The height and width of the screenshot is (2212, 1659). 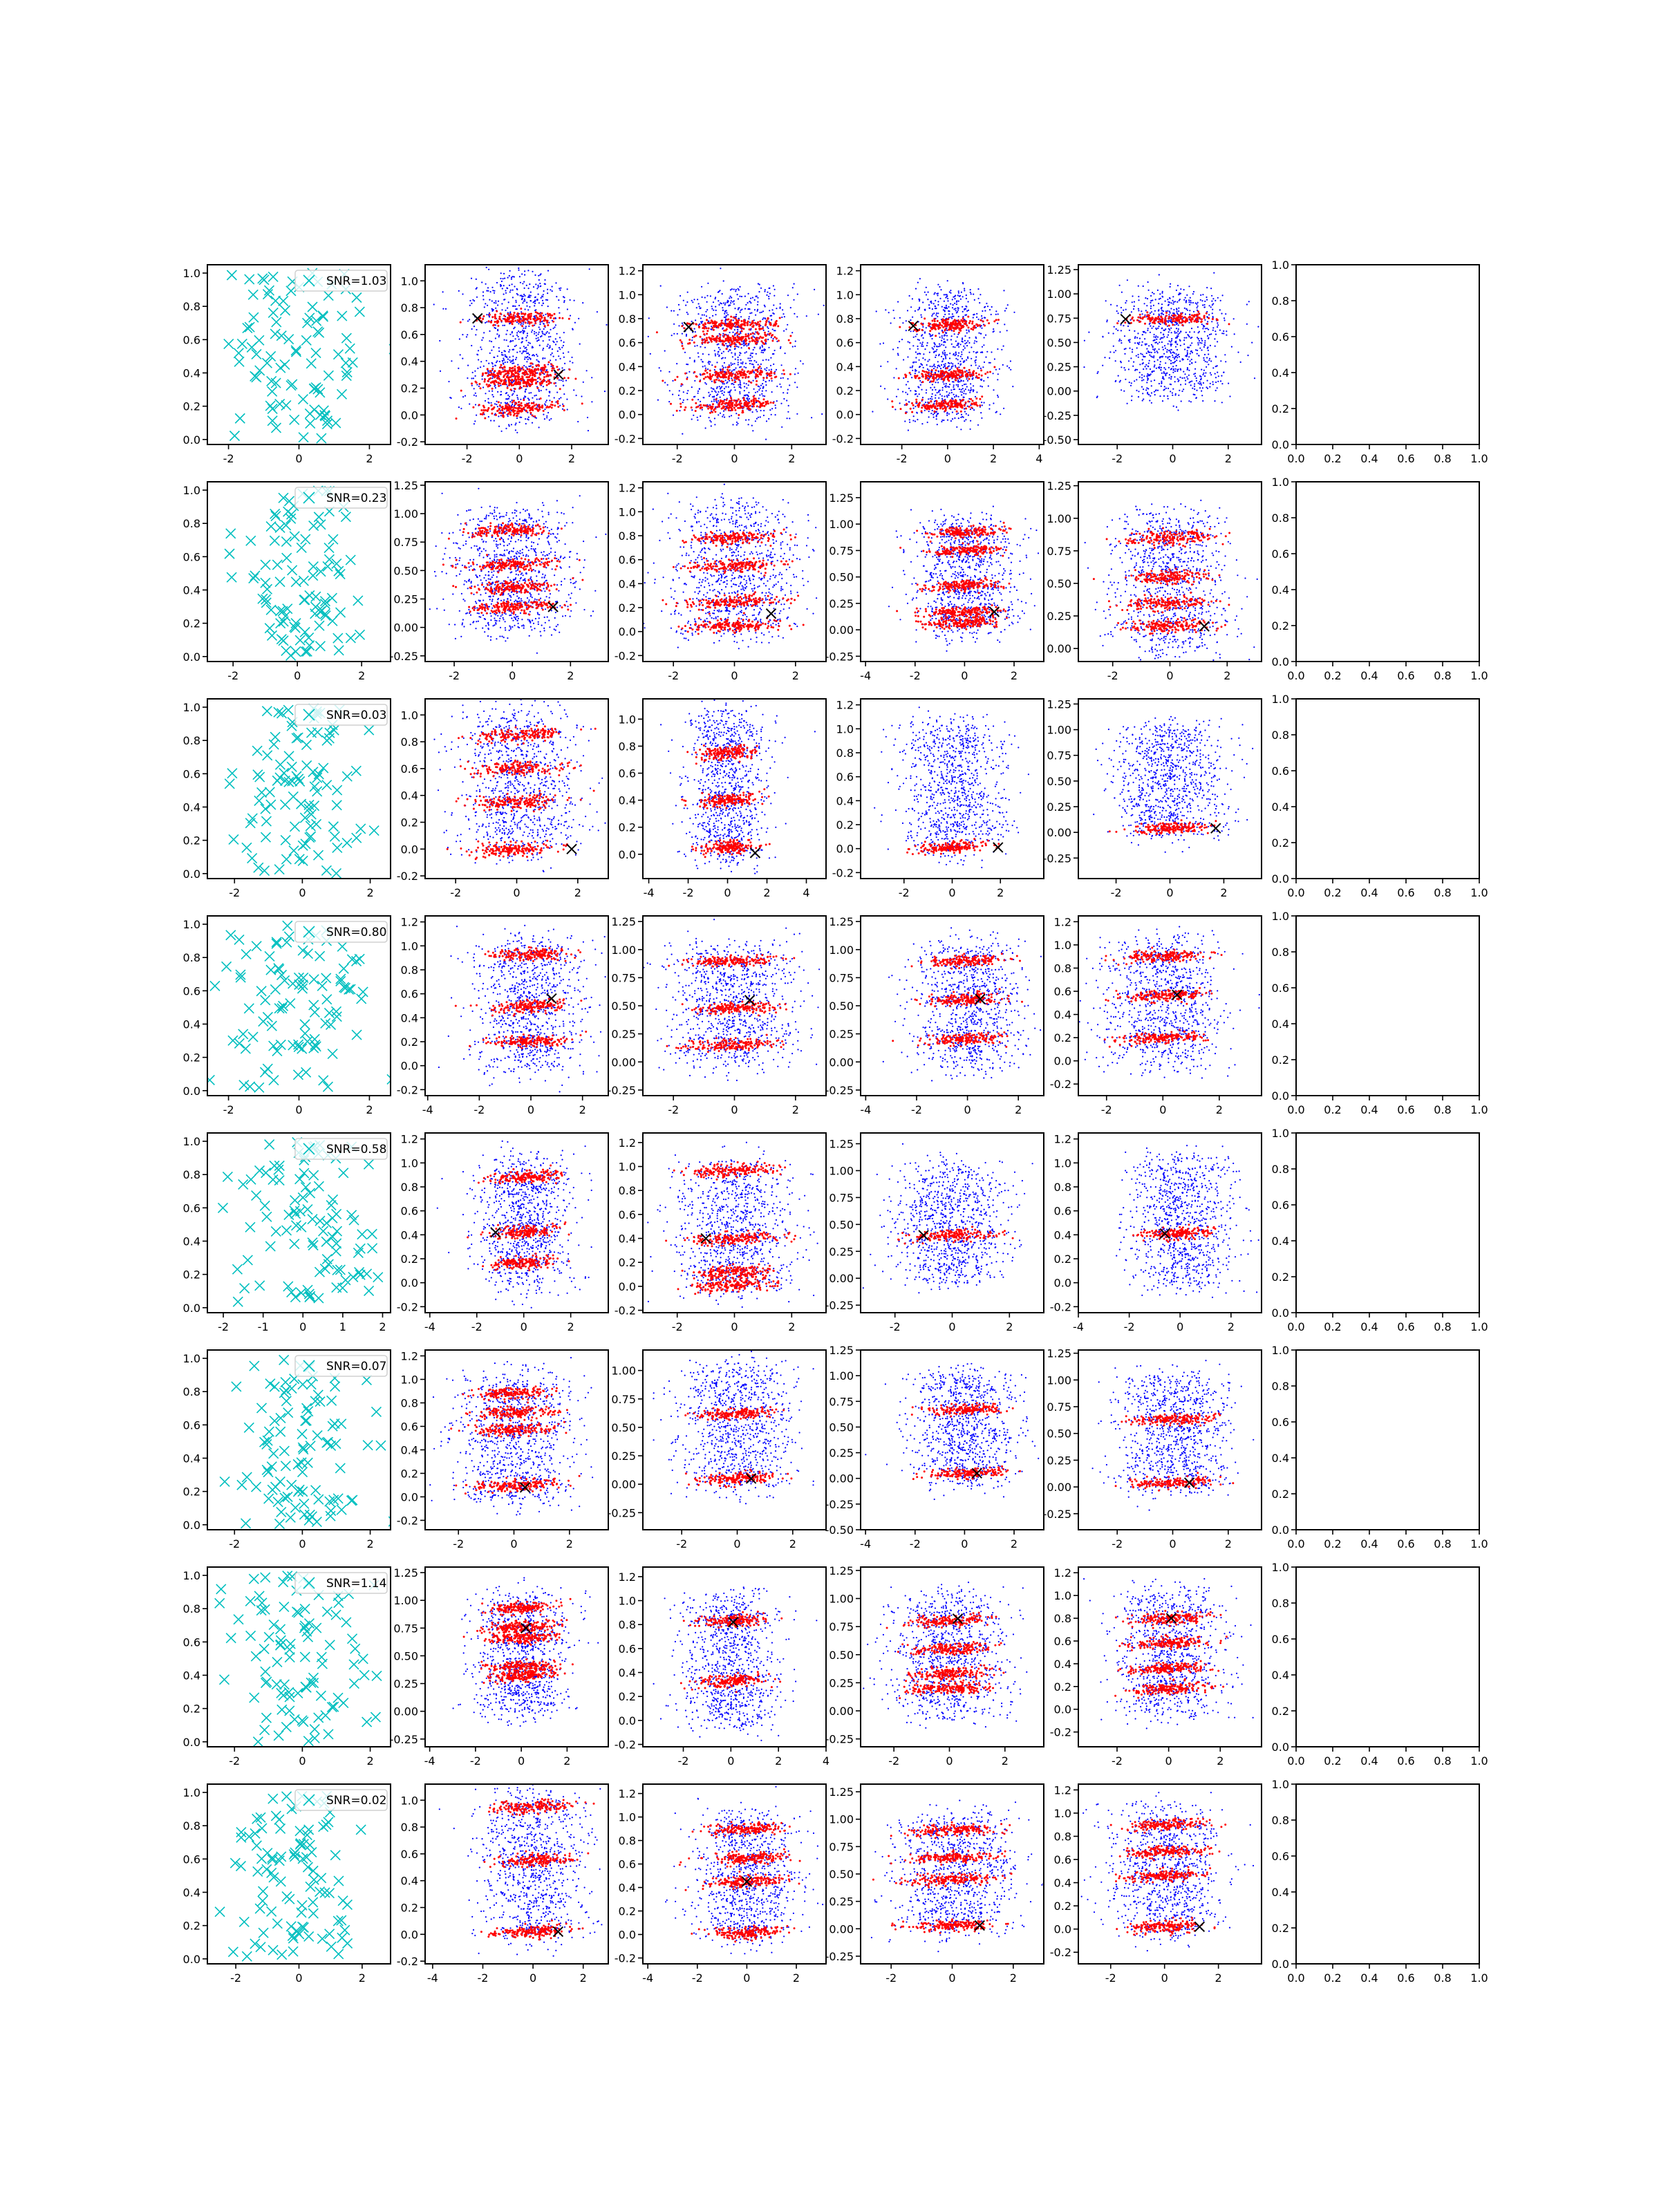 What do you see at coordinates (519, 459) in the screenshot?
I see `x-tick-label: 0` at bounding box center [519, 459].